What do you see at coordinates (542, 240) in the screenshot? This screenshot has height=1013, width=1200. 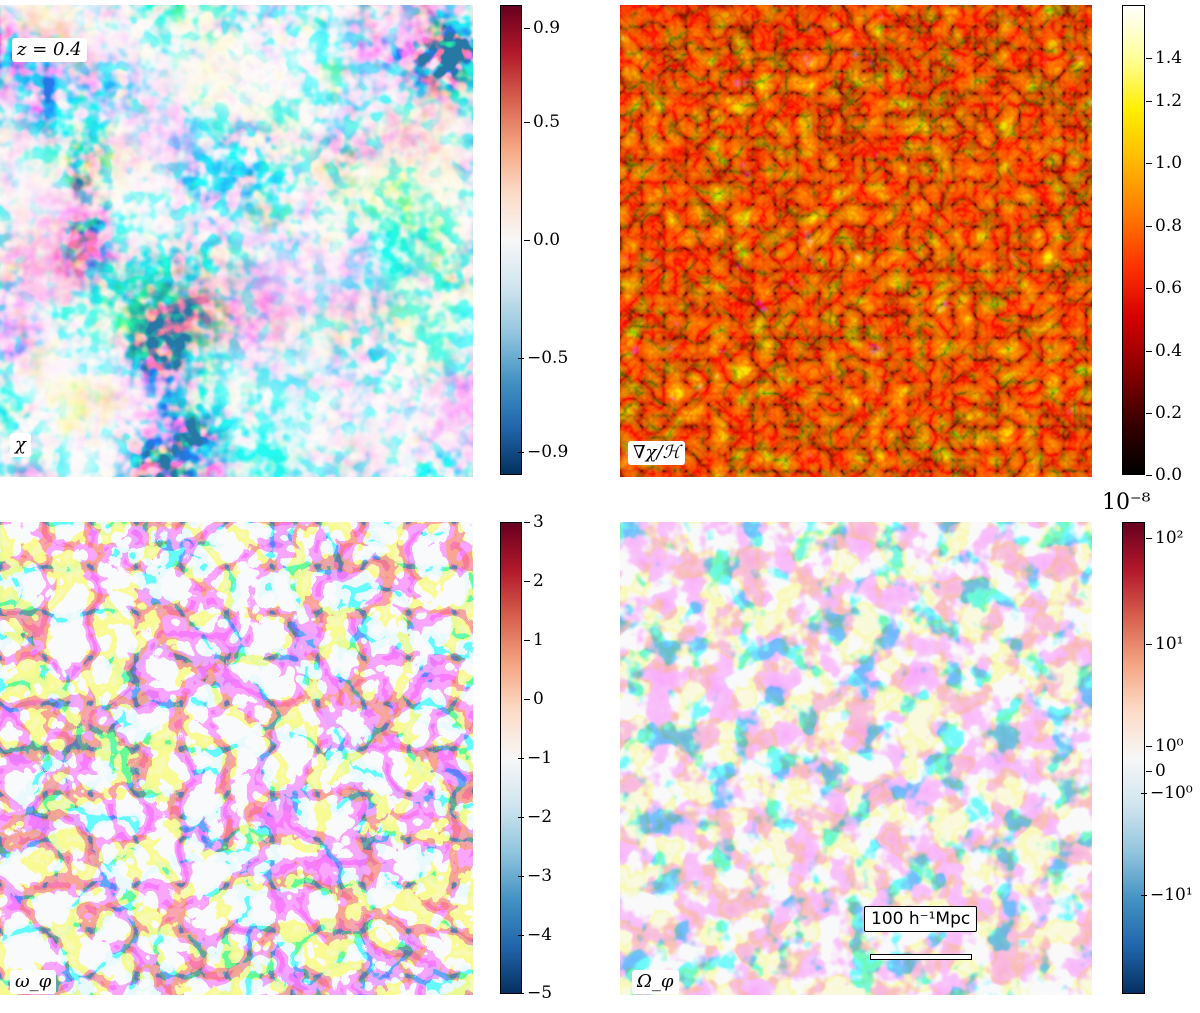 I see `chi-tick-2: 0.0` at bounding box center [542, 240].